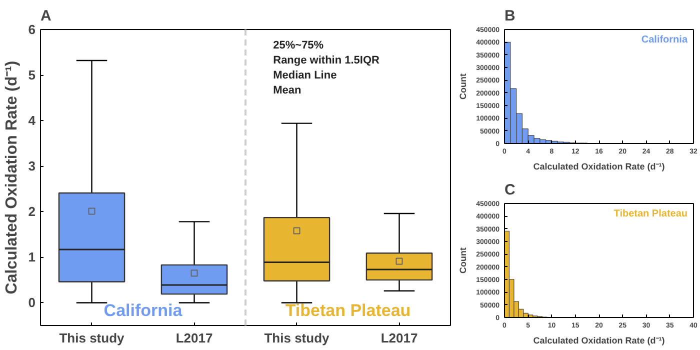 The image size is (700, 350). I want to click on annotation: Mean, so click(287, 90).